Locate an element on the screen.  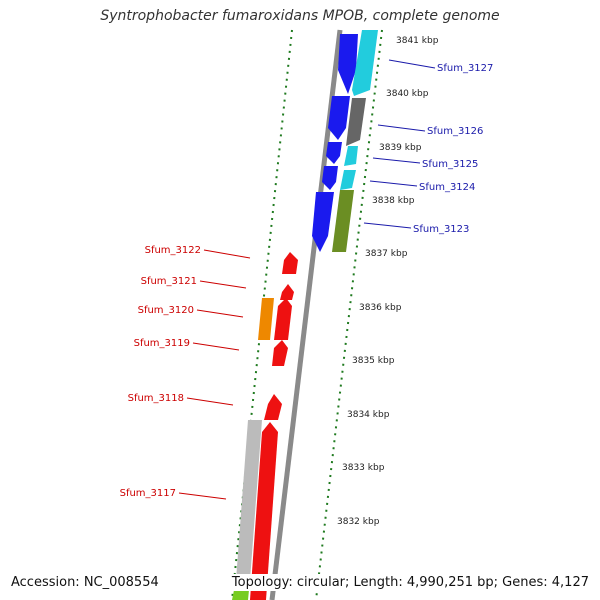
right-gene-blocks is located at coordinates (355, 141).